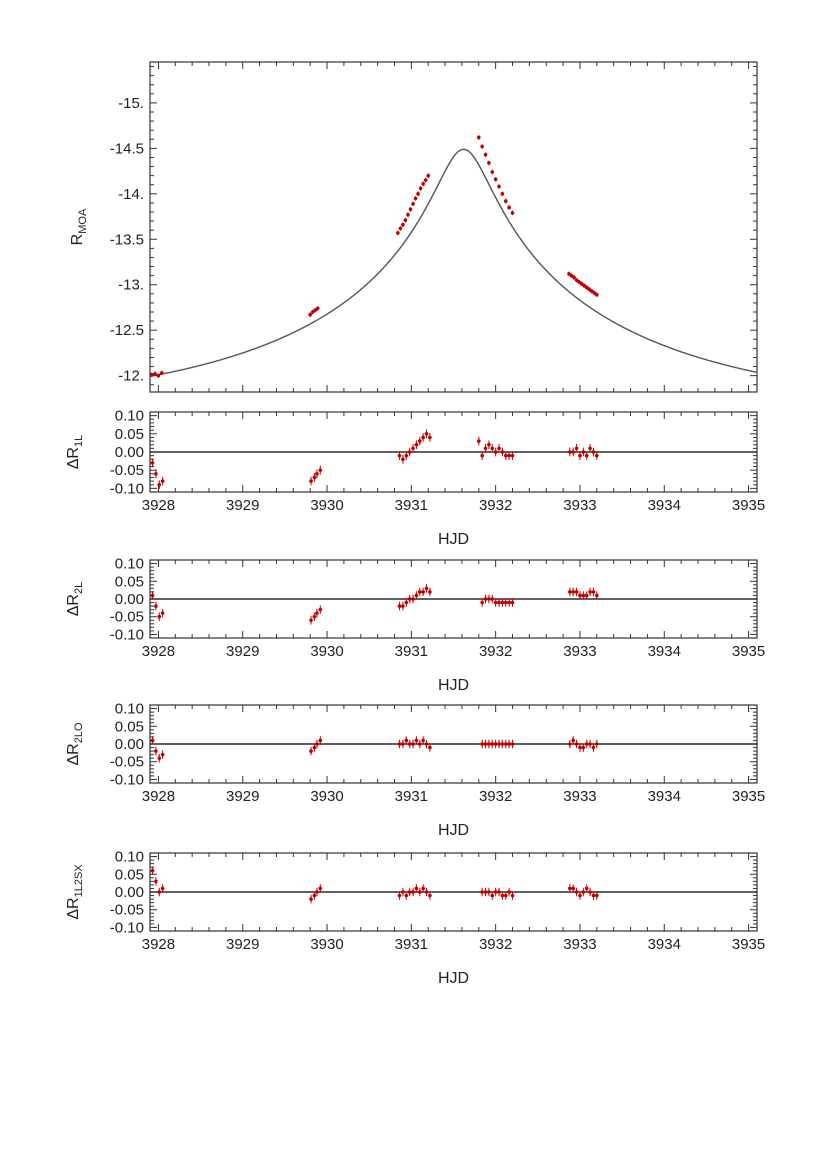  What do you see at coordinates (242, 651) in the screenshot?
I see `x-tick-label: 3929` at bounding box center [242, 651].